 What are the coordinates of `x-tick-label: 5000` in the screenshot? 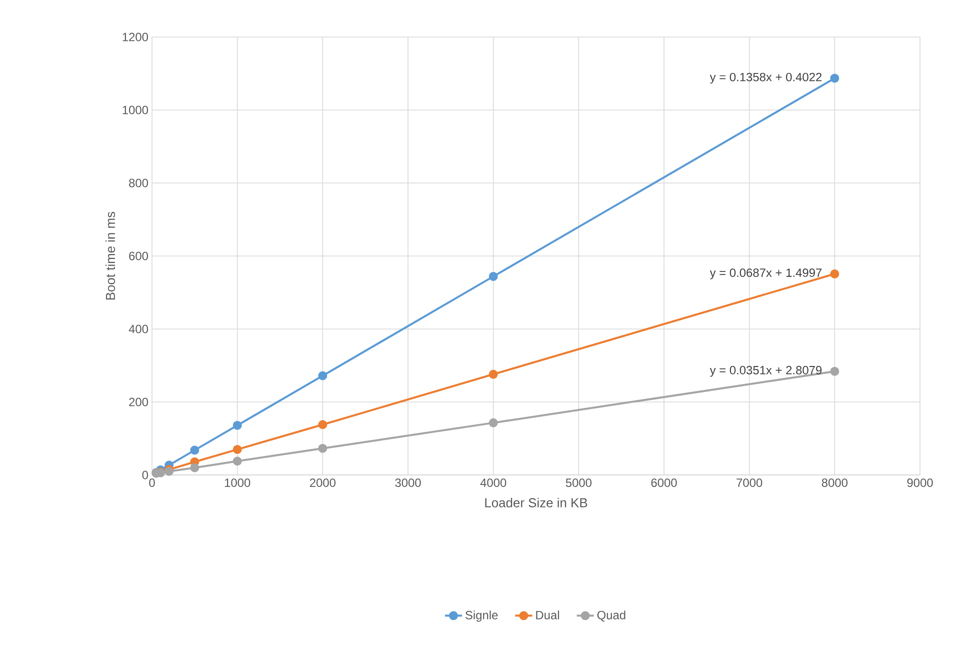 It's located at (579, 482).